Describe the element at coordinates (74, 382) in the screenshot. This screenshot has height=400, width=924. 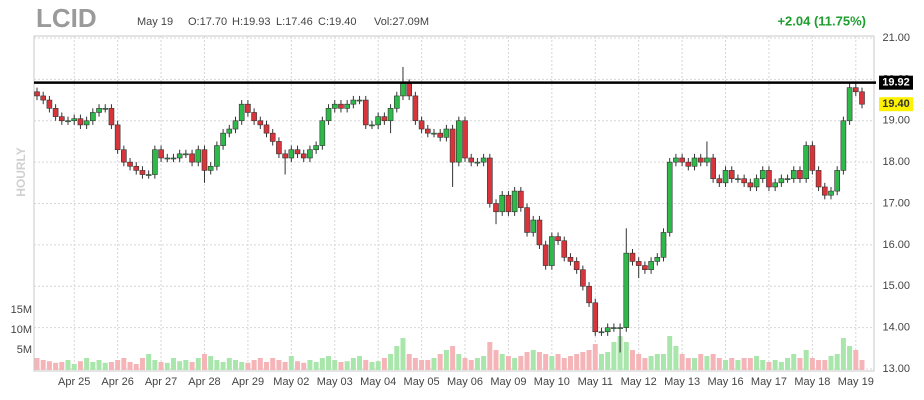
I see `x-tick-label: Apr 25` at that location.